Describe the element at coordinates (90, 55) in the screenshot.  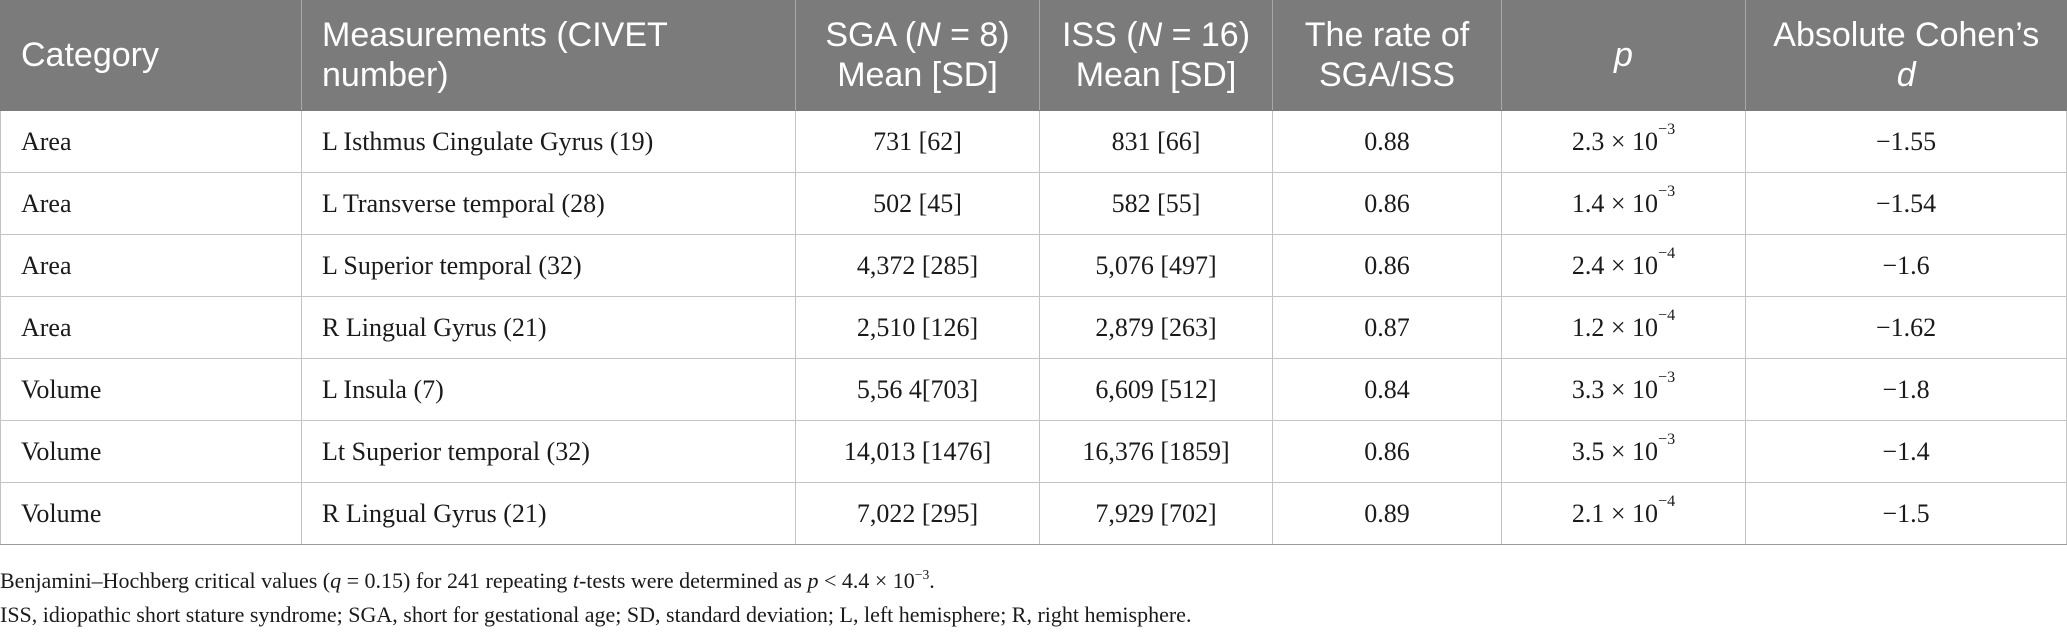
I see `text-part: Category` at that location.